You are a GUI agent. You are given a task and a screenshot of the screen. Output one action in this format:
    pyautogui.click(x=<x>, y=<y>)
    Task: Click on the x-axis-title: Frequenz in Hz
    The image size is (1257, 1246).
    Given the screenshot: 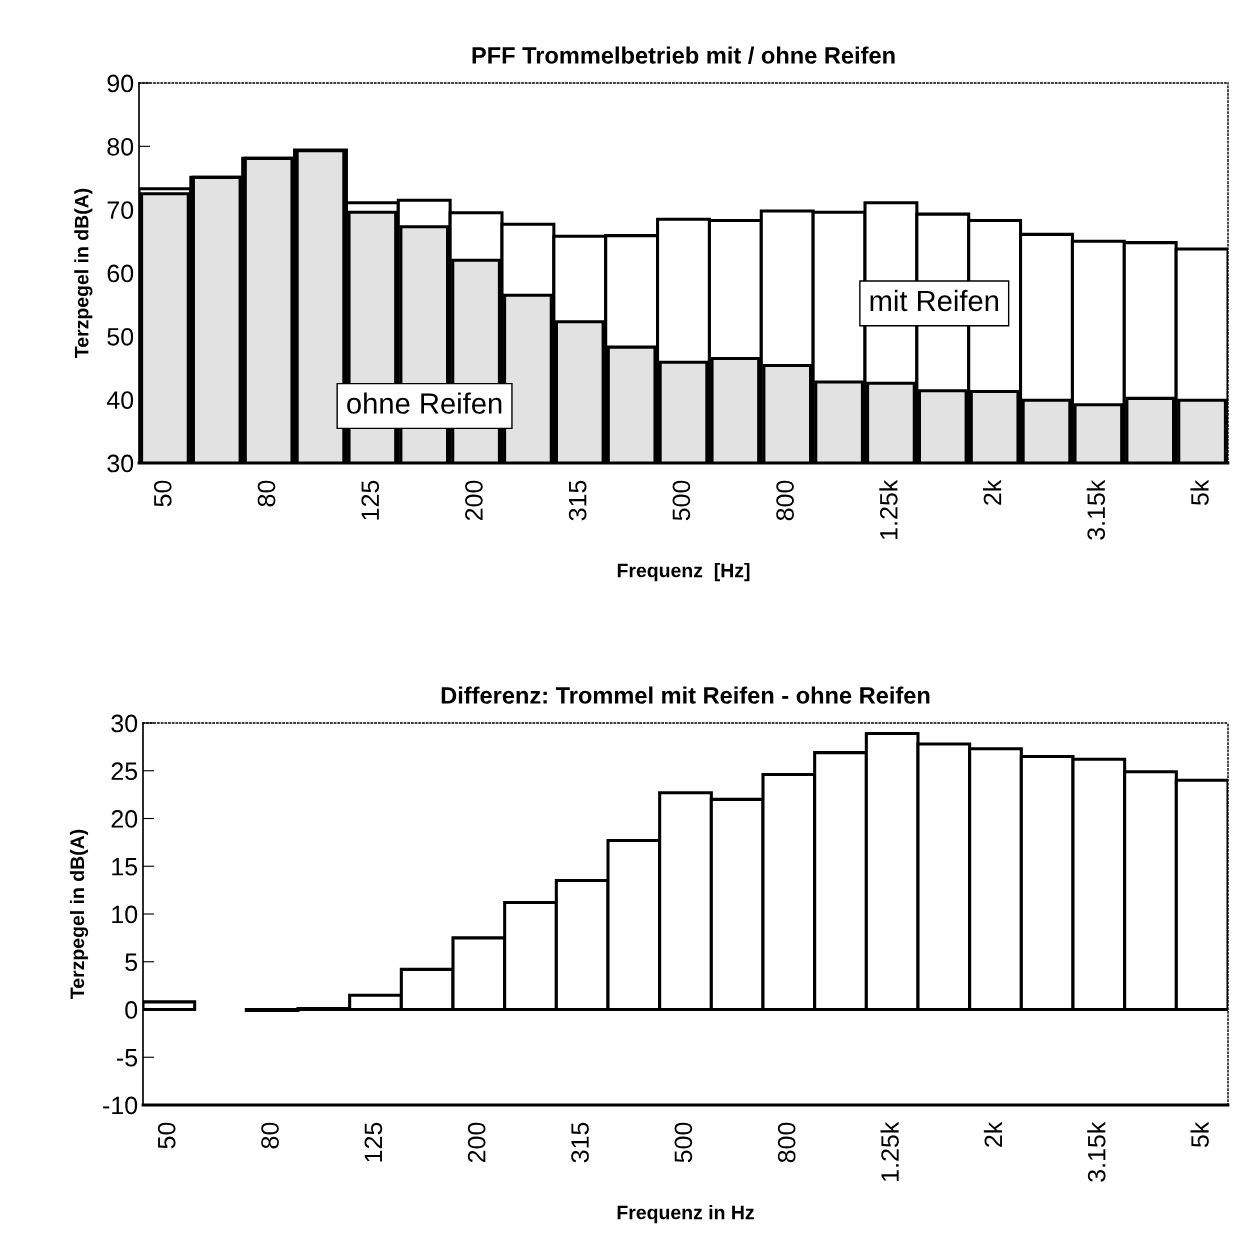 What is the action you would take?
    pyautogui.click(x=685, y=1214)
    